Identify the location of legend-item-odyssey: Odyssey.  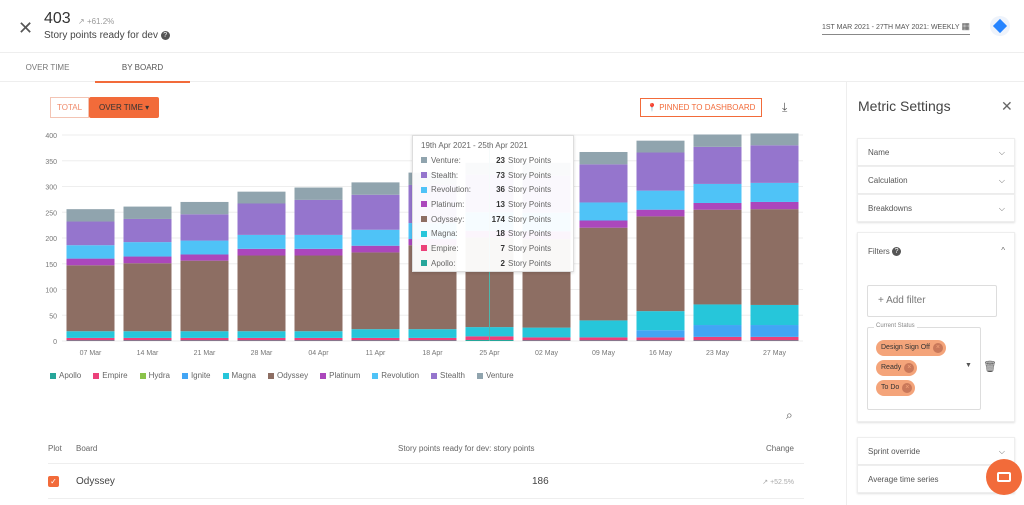
(287, 375).